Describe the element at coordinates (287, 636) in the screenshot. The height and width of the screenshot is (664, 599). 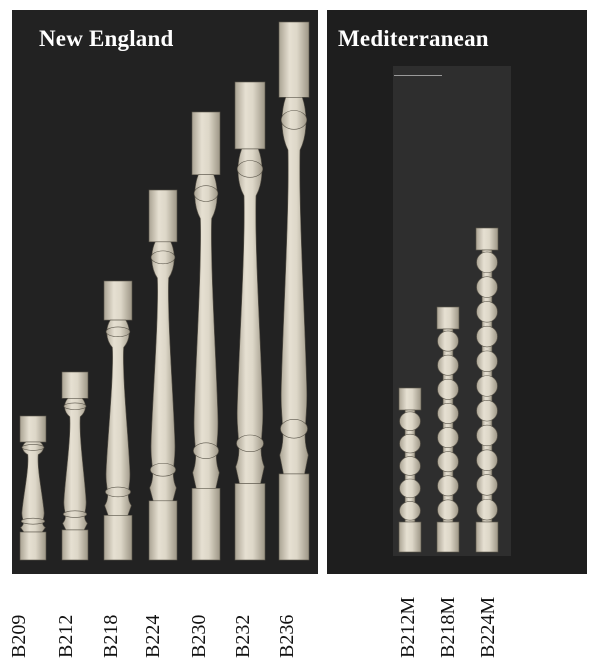
I see `baluster-code: B236` at that location.